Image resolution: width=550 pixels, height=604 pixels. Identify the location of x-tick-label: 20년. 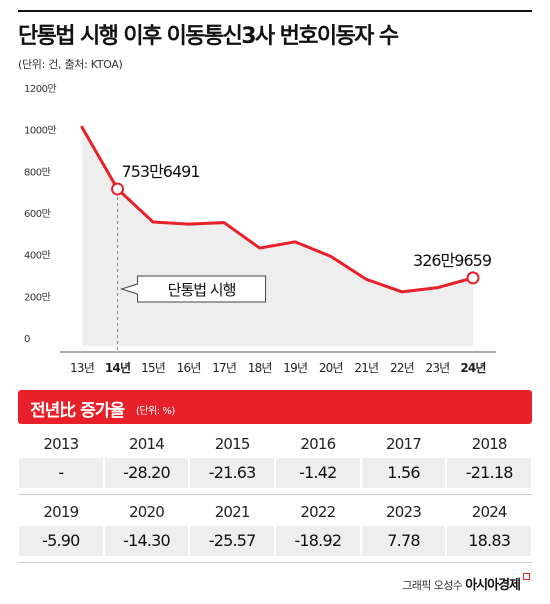
(331, 368).